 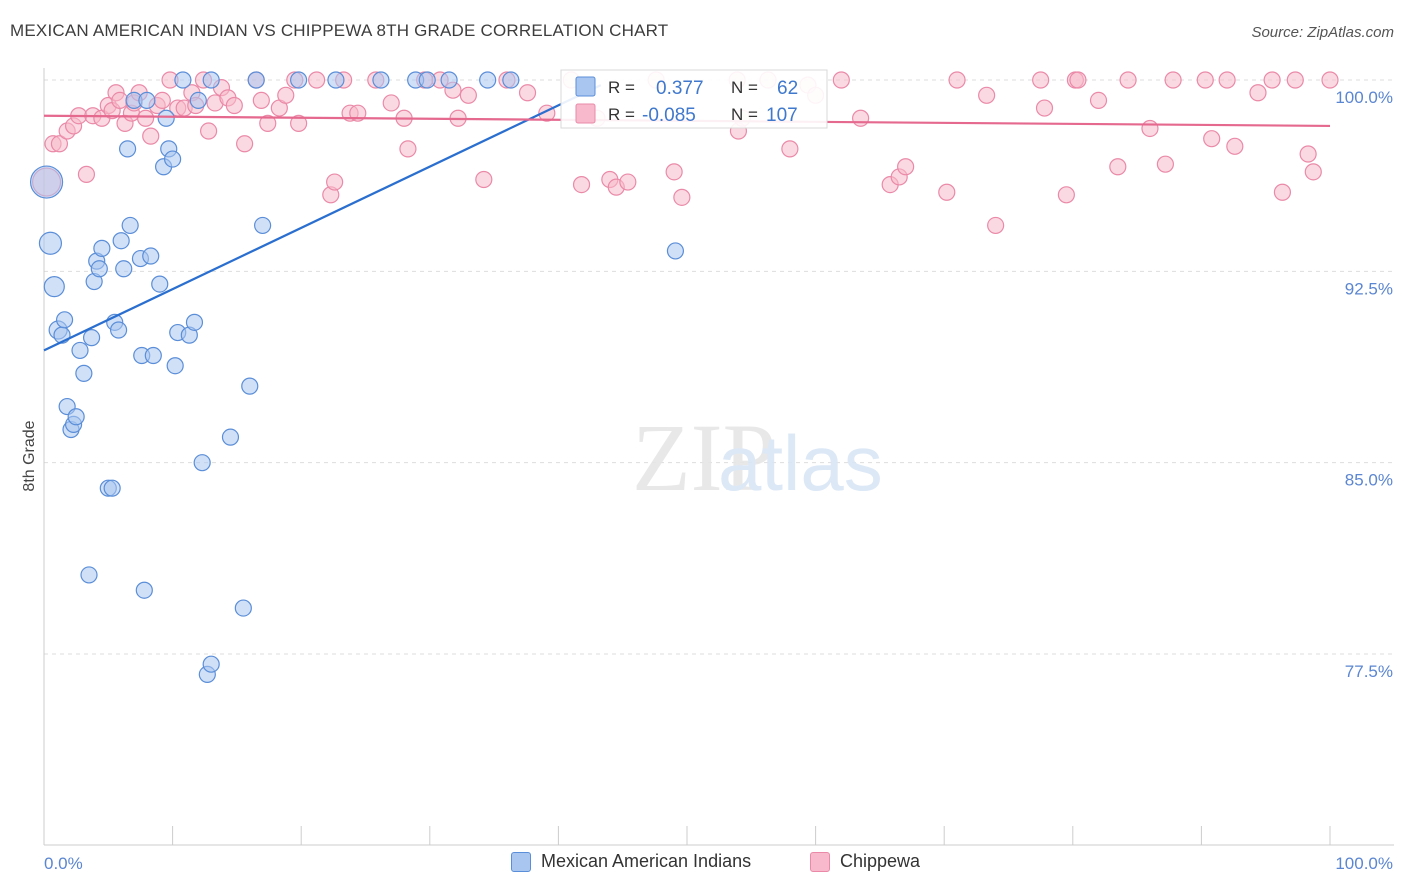 I want to click on stats-r-value-2: -0.085, so click(x=669, y=115).